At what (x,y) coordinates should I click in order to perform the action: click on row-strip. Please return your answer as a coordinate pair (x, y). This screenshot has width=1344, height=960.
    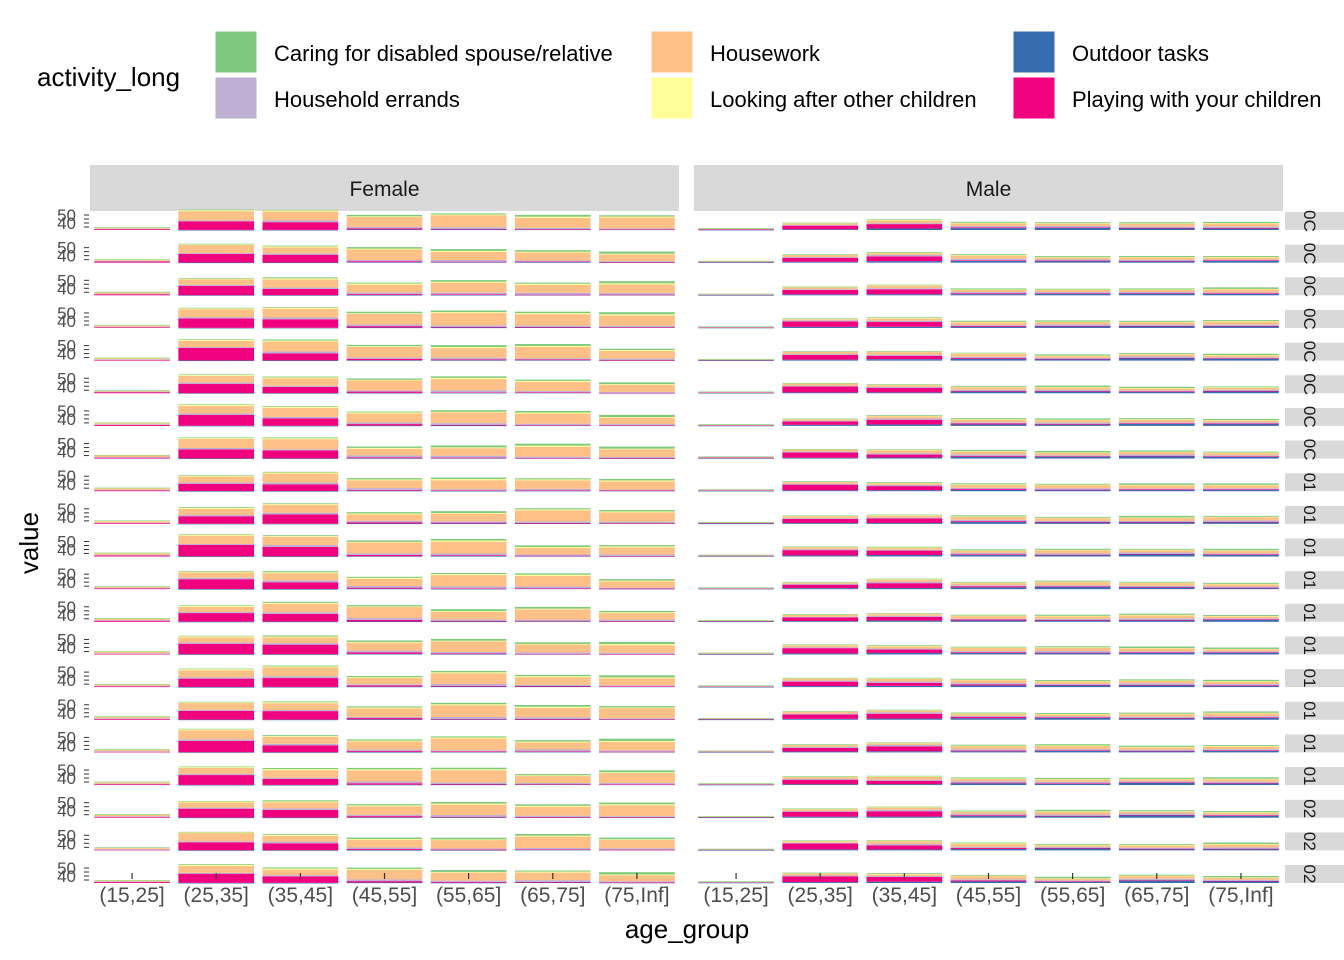
    Looking at the image, I should click on (1314, 449).